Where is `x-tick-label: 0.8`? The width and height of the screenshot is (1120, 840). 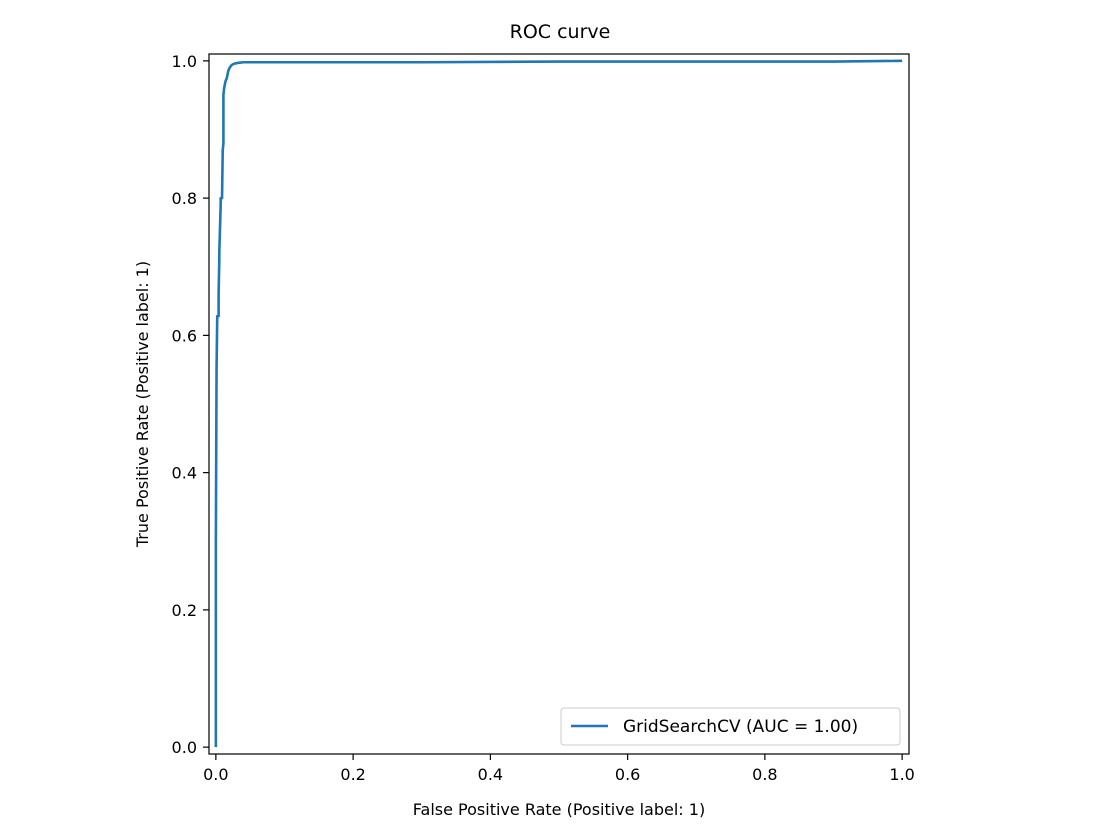
x-tick-label: 0.8 is located at coordinates (764, 774).